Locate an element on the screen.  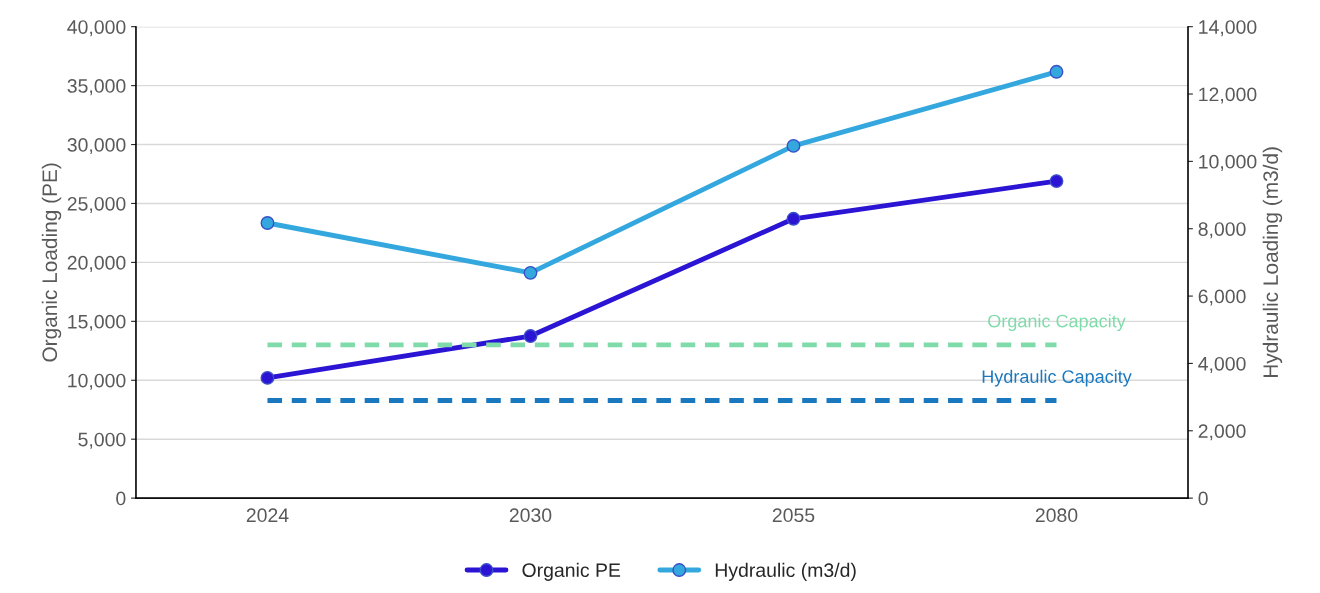
y-tick-label: 40,000 is located at coordinates (96, 28).